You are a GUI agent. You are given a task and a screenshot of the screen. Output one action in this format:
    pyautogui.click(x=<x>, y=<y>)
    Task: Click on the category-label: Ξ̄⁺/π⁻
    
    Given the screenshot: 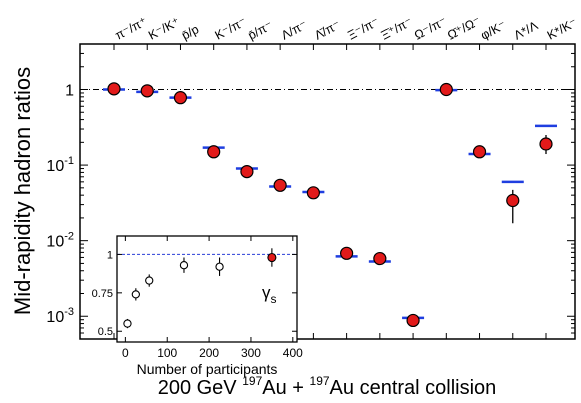 What is the action you would take?
    pyautogui.click(x=397, y=29)
    